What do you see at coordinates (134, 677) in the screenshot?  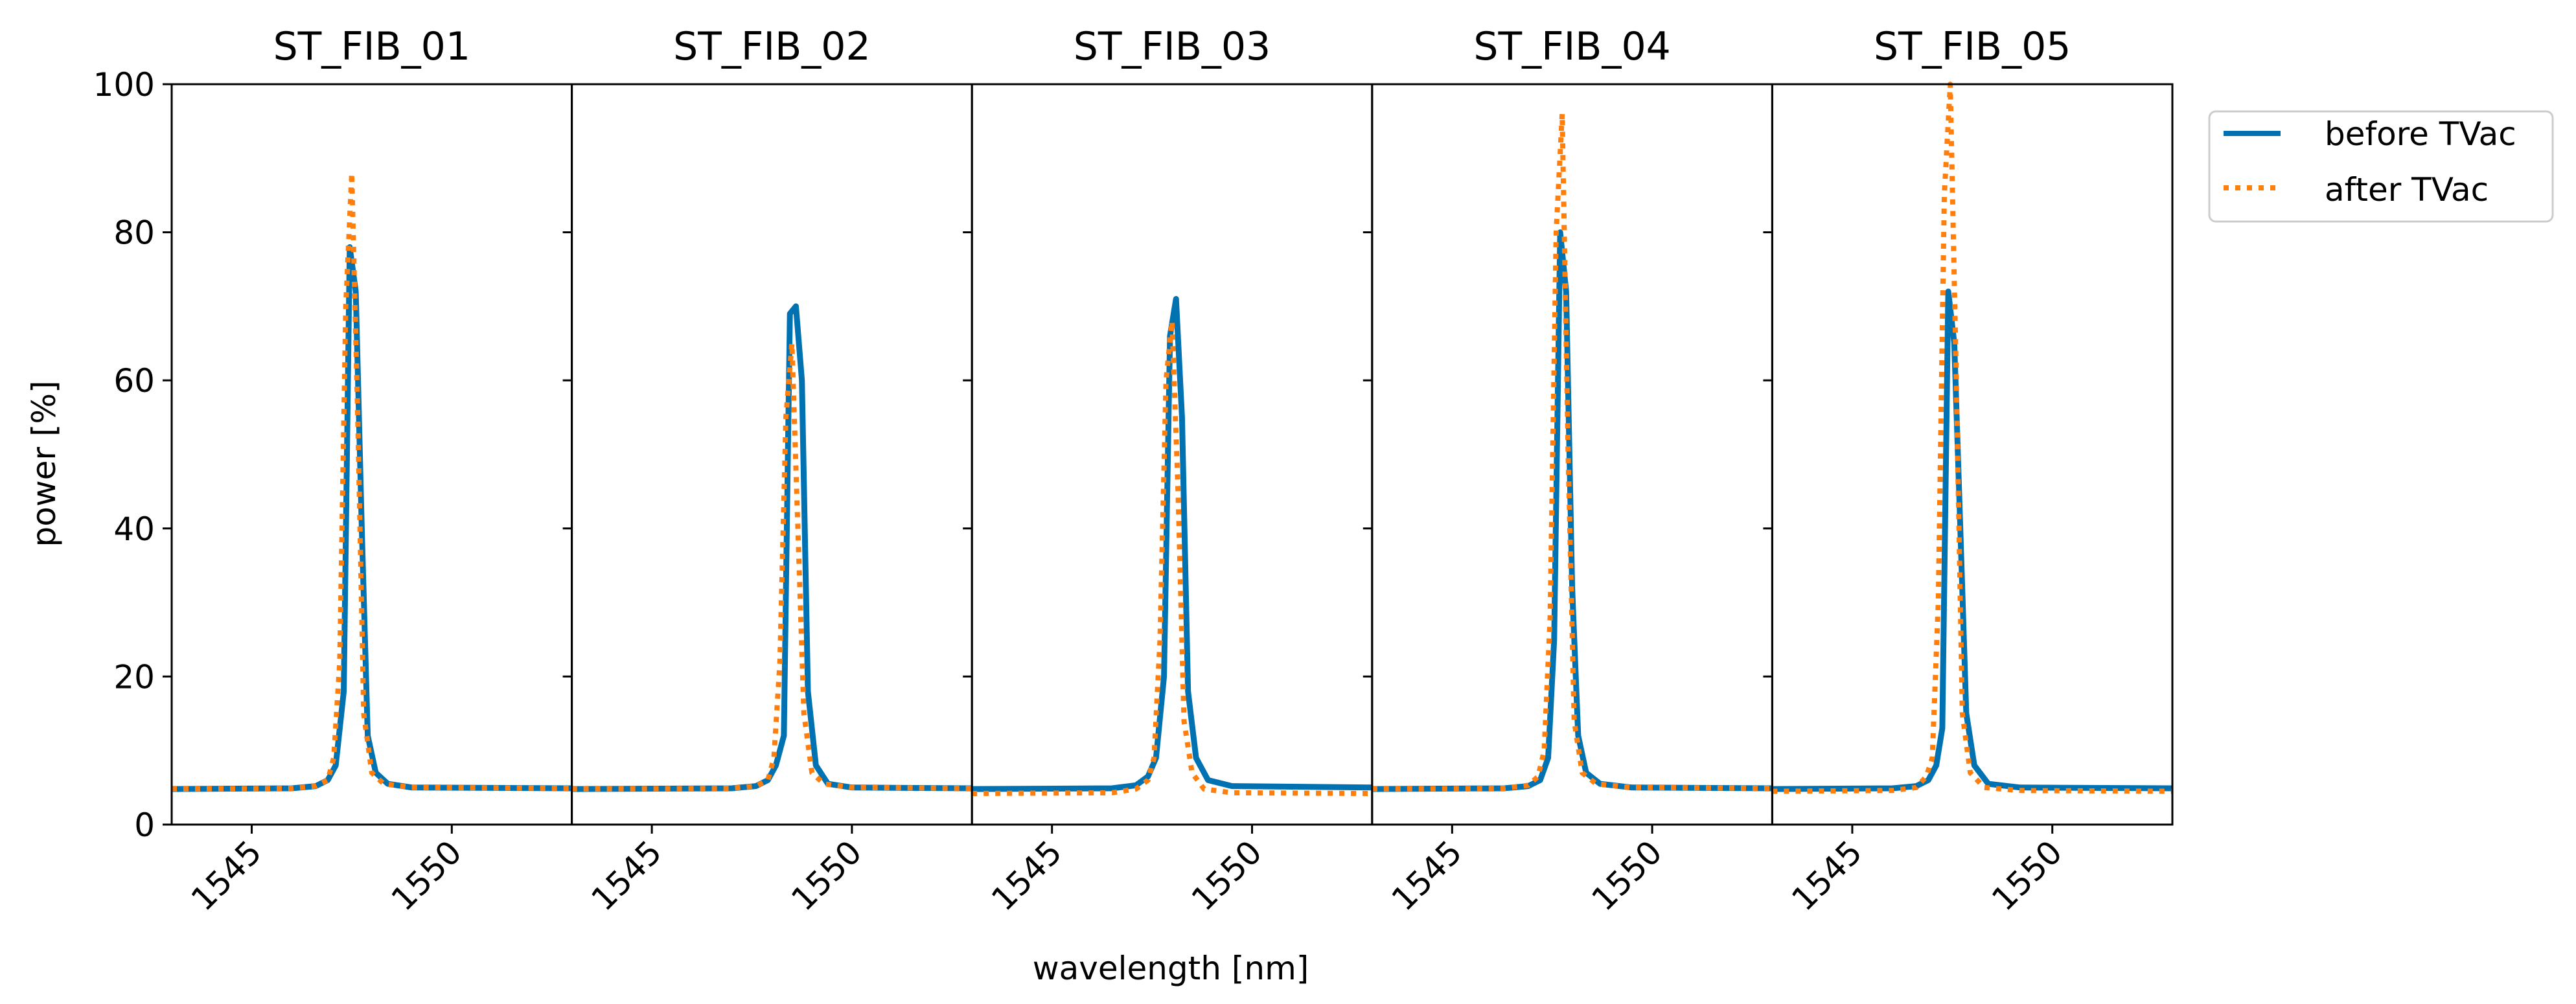 I see `y-tick-label: 20` at bounding box center [134, 677].